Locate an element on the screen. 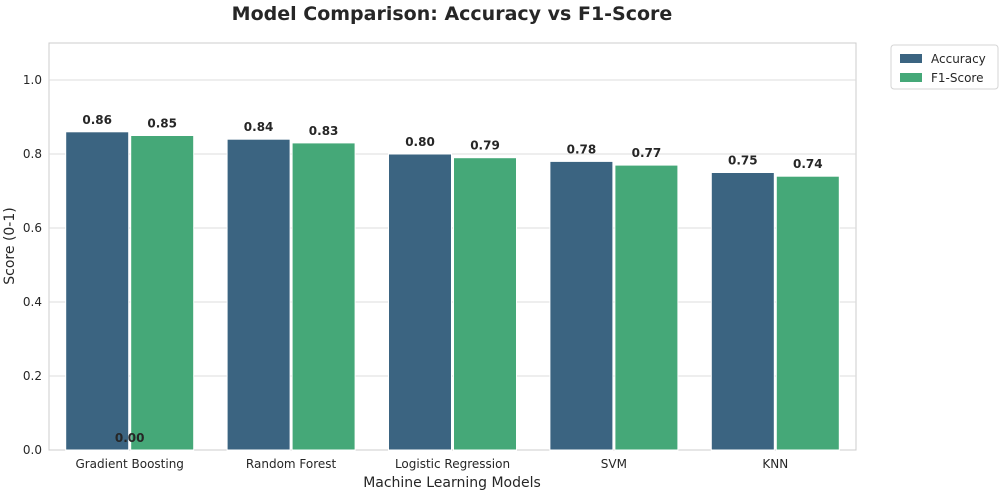  y-tick-label: 1.0 is located at coordinates (32, 80).